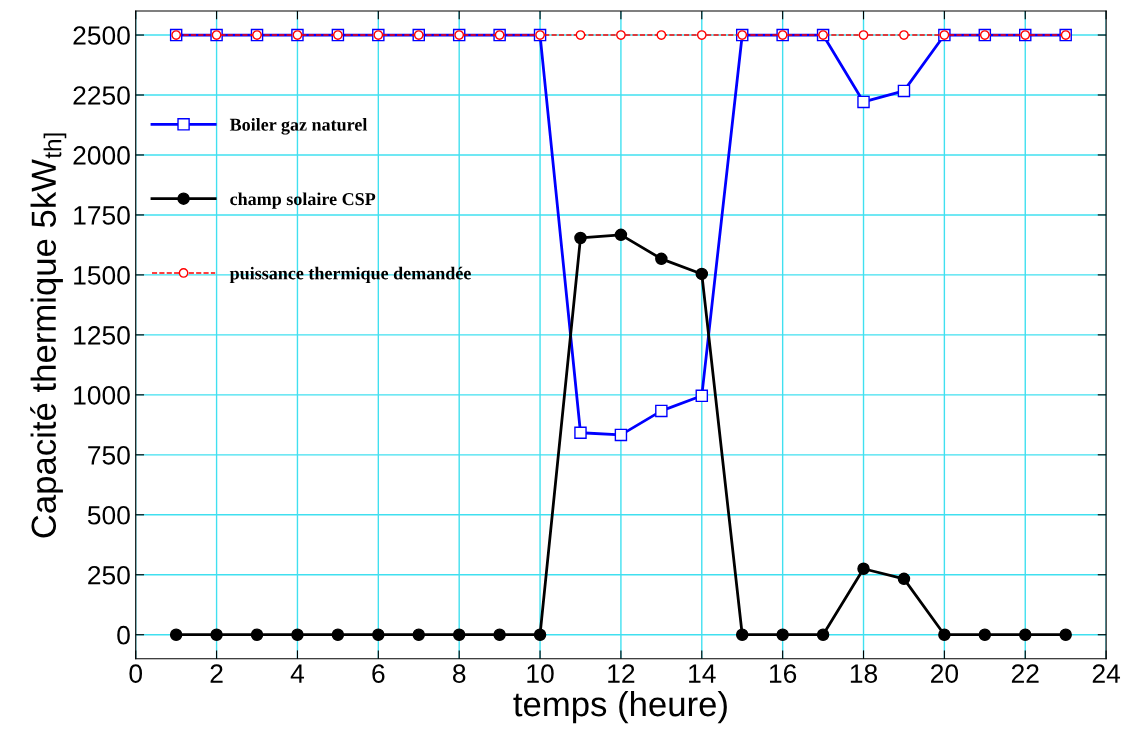 The width and height of the screenshot is (1131, 736). Describe the element at coordinates (102, 395) in the screenshot. I see `y-tick-label: 1000` at that location.